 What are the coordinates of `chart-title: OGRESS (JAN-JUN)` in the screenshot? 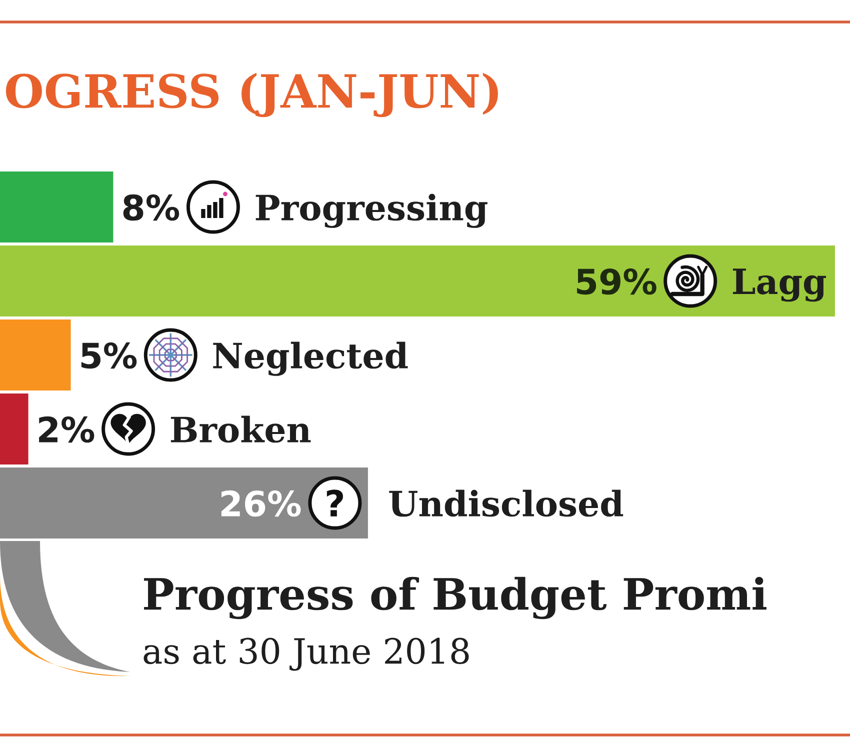 It's located at (252, 95).